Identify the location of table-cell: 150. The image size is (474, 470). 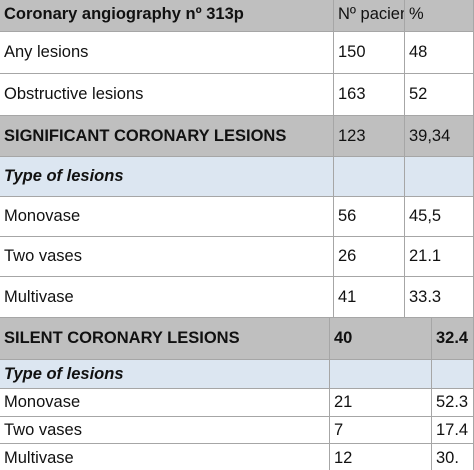
(369, 53).